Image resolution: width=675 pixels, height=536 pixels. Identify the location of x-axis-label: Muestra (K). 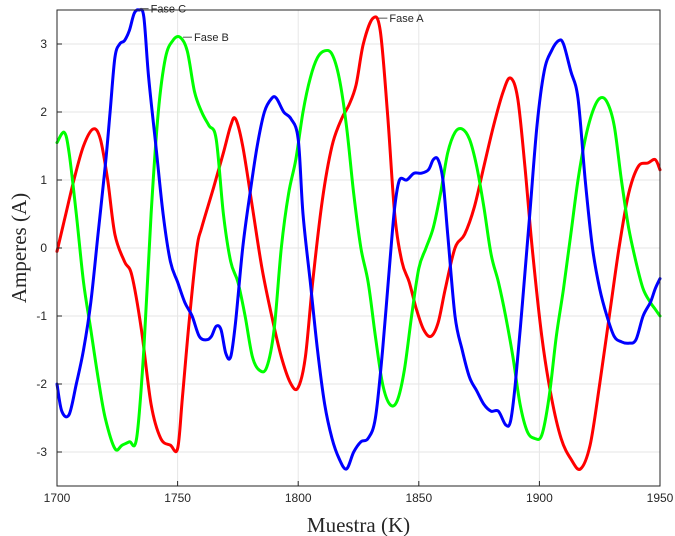
(358, 524).